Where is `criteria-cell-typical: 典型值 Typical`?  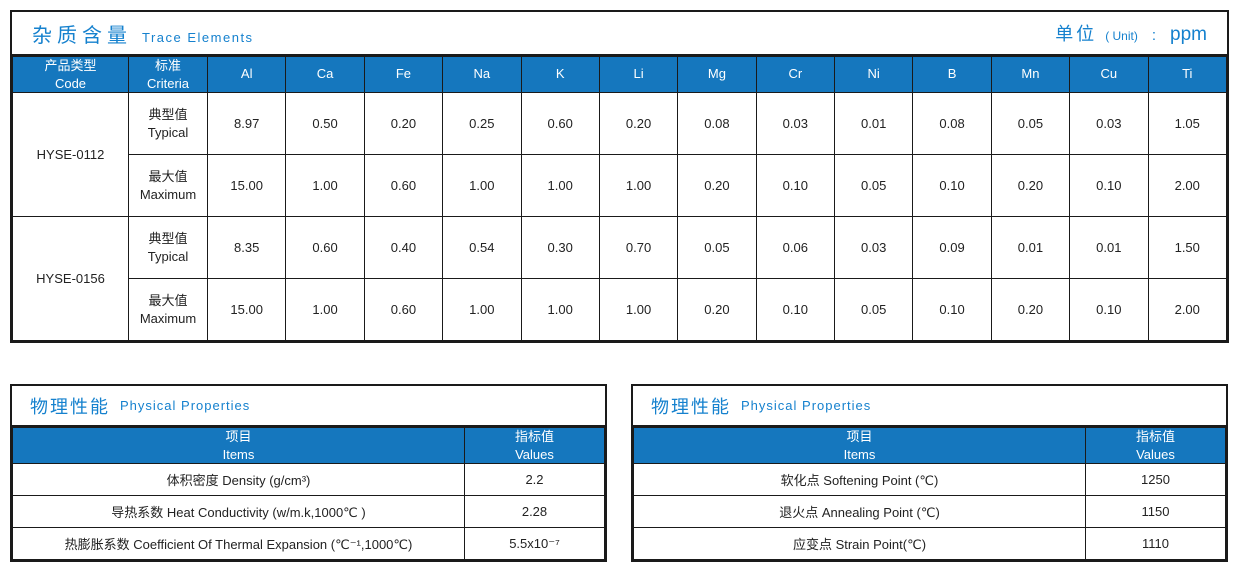 criteria-cell-typical: 典型值 Typical is located at coordinates (168, 124).